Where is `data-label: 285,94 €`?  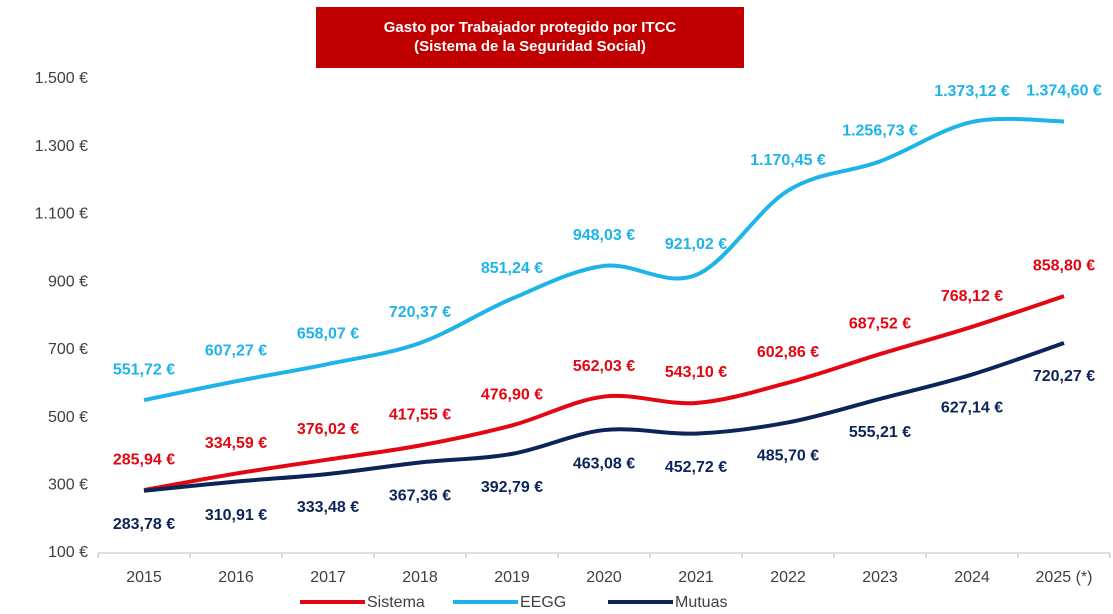
data-label: 285,94 € is located at coordinates (144, 459).